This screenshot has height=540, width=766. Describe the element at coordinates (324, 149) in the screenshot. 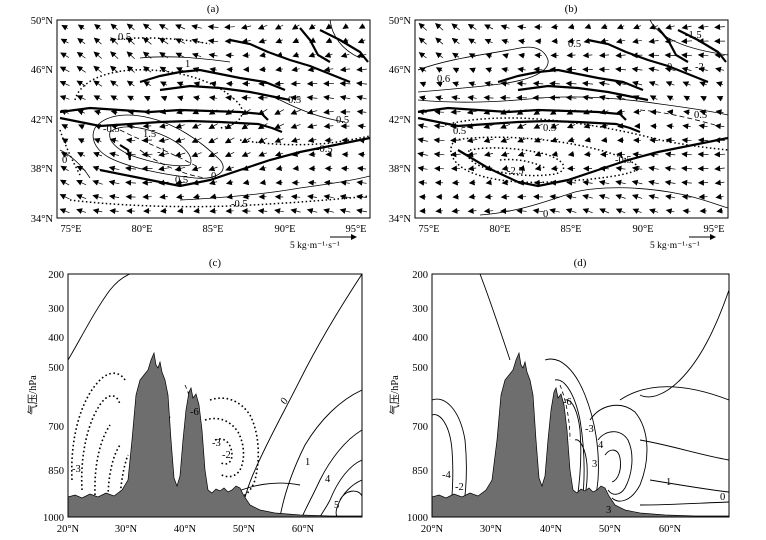

I see `contour-label: -0.5` at that location.